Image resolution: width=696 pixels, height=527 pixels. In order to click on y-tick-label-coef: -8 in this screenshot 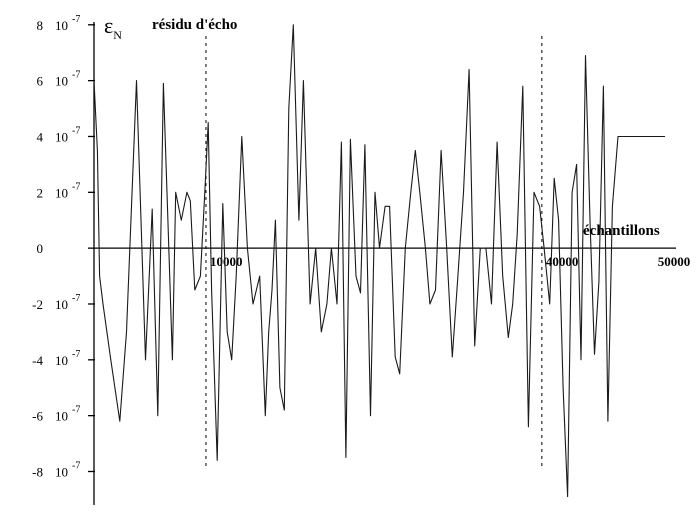, I will do `click(37, 471)`.